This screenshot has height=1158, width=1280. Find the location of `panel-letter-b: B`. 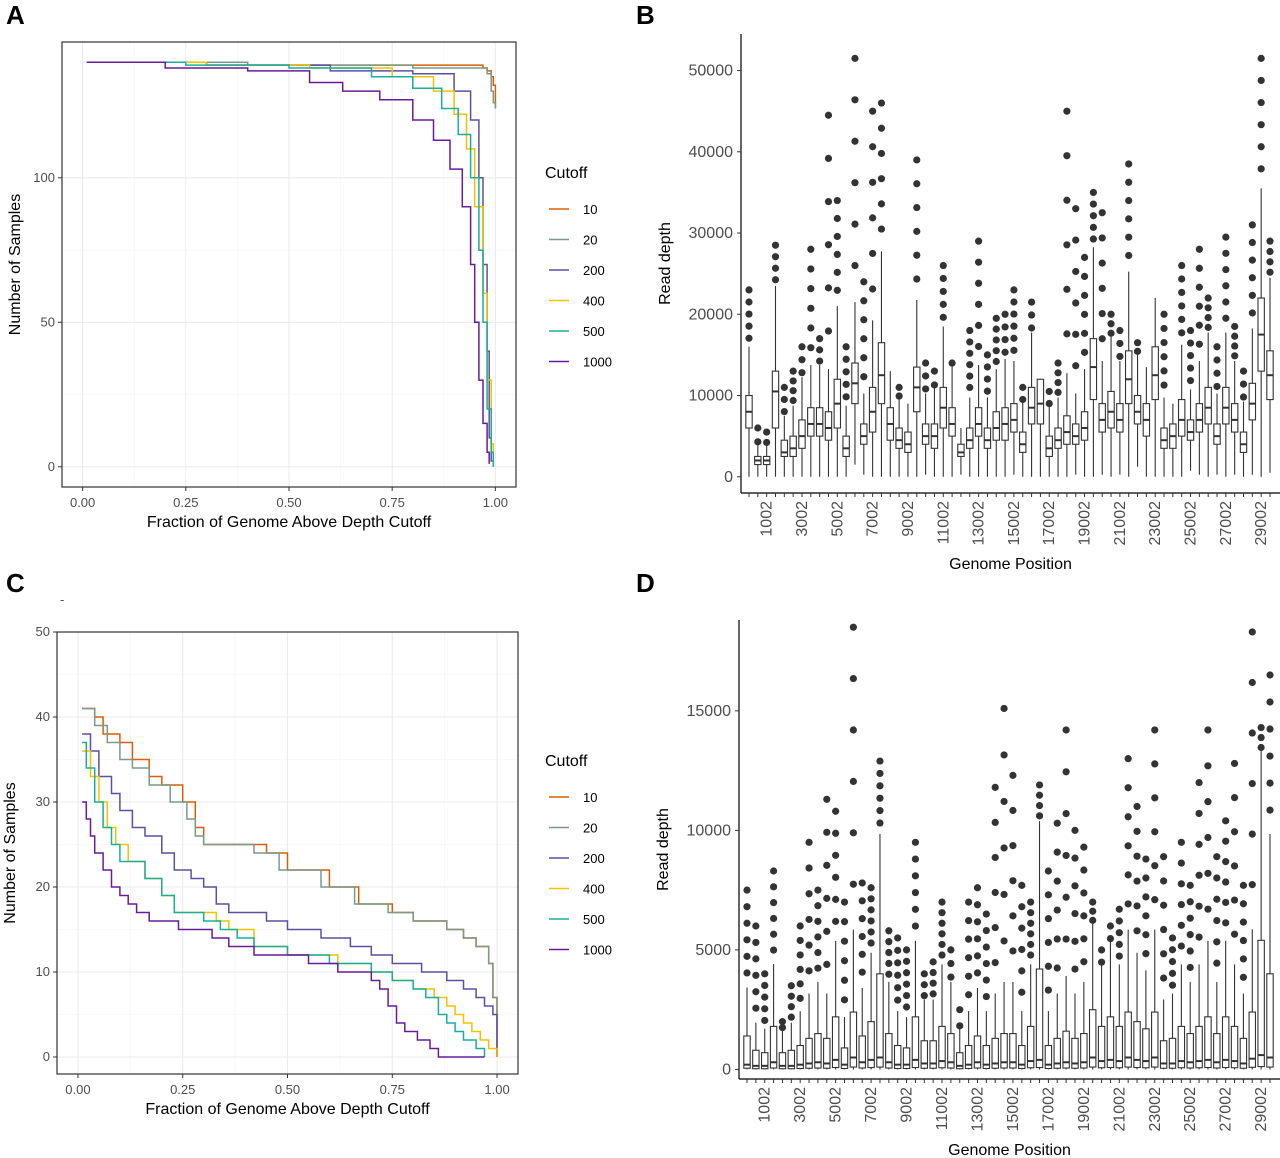

panel-letter-b: B is located at coordinates (645, 15).